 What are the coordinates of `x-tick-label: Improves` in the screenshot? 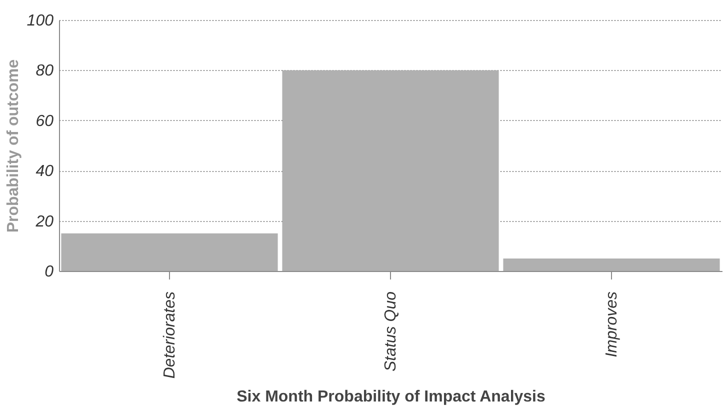 It's located at (612, 325).